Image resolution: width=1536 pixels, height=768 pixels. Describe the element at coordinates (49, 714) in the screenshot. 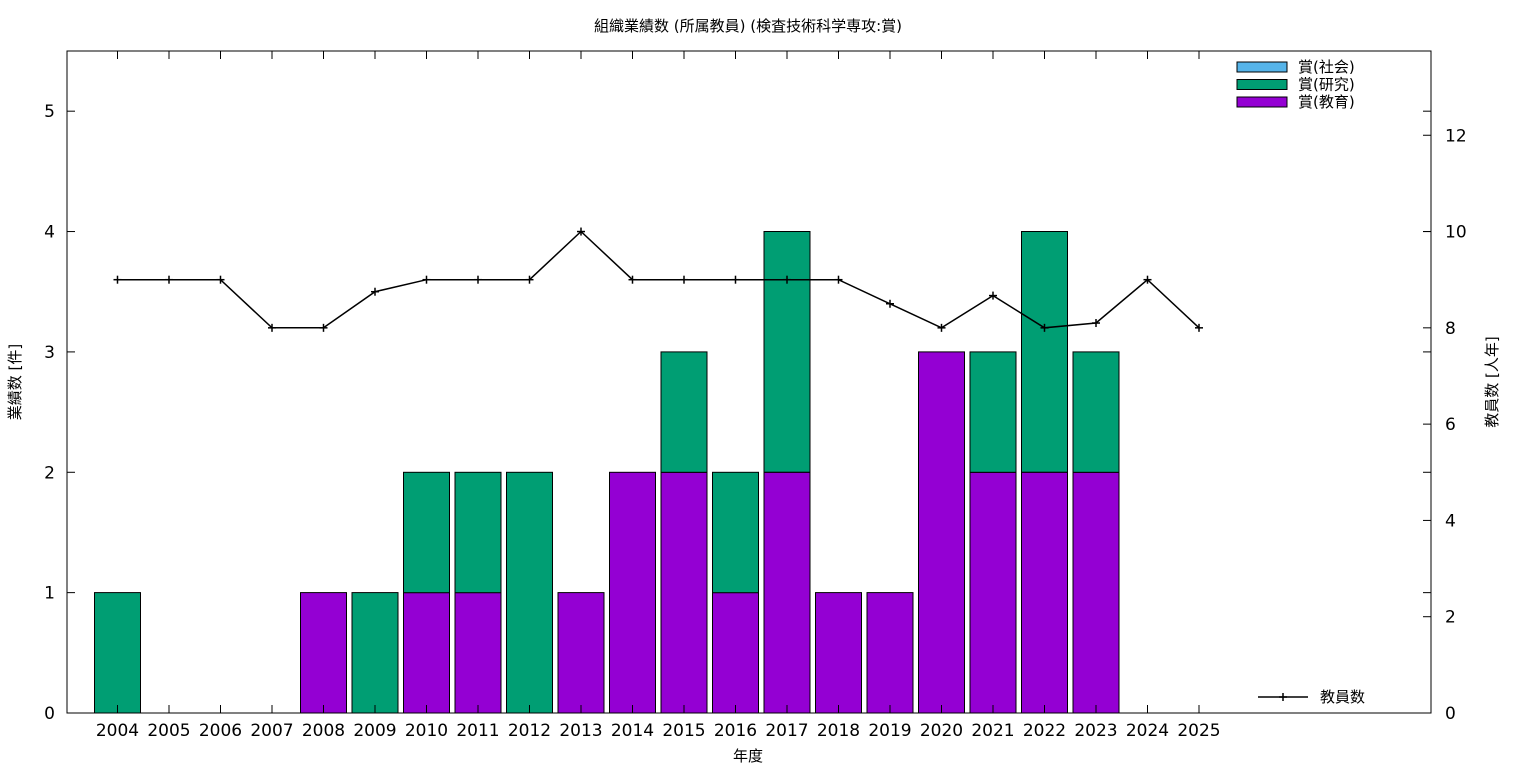

I see `y-tick-label: 0` at that location.